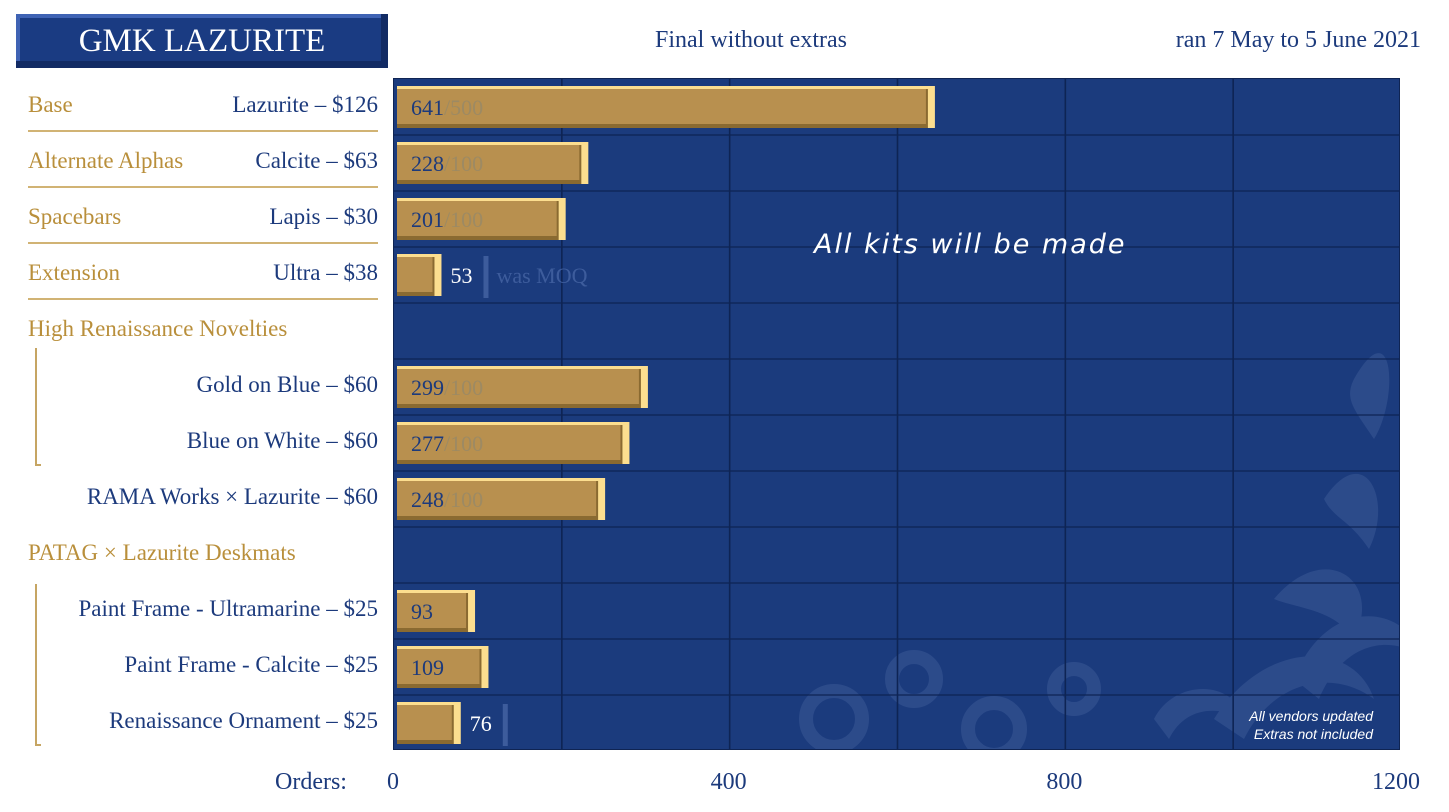  What do you see at coordinates (1311, 725) in the screenshot?
I see `annotation-vendor-note: All vendors updated Extras not included` at bounding box center [1311, 725].